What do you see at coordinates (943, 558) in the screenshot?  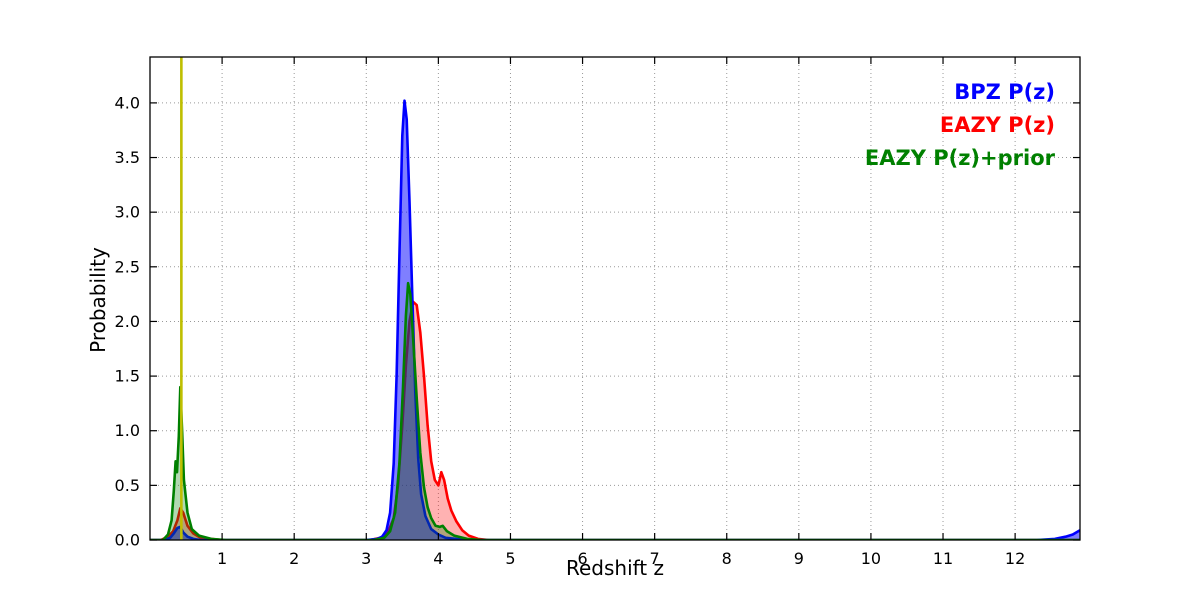 I see `x-tick-label: 11` at bounding box center [943, 558].